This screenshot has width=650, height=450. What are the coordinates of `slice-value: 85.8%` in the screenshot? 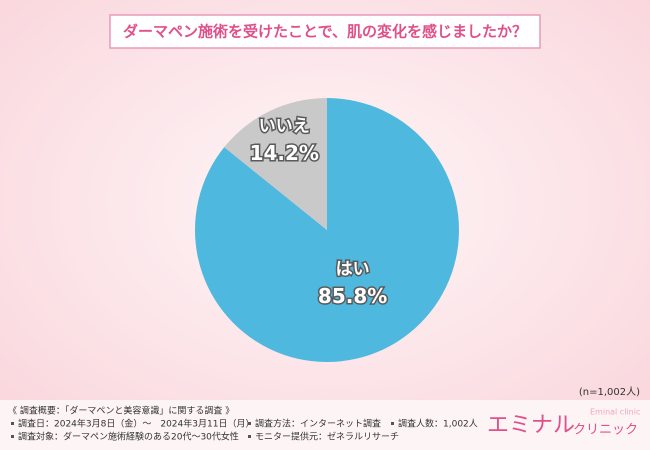 It's located at (352, 296).